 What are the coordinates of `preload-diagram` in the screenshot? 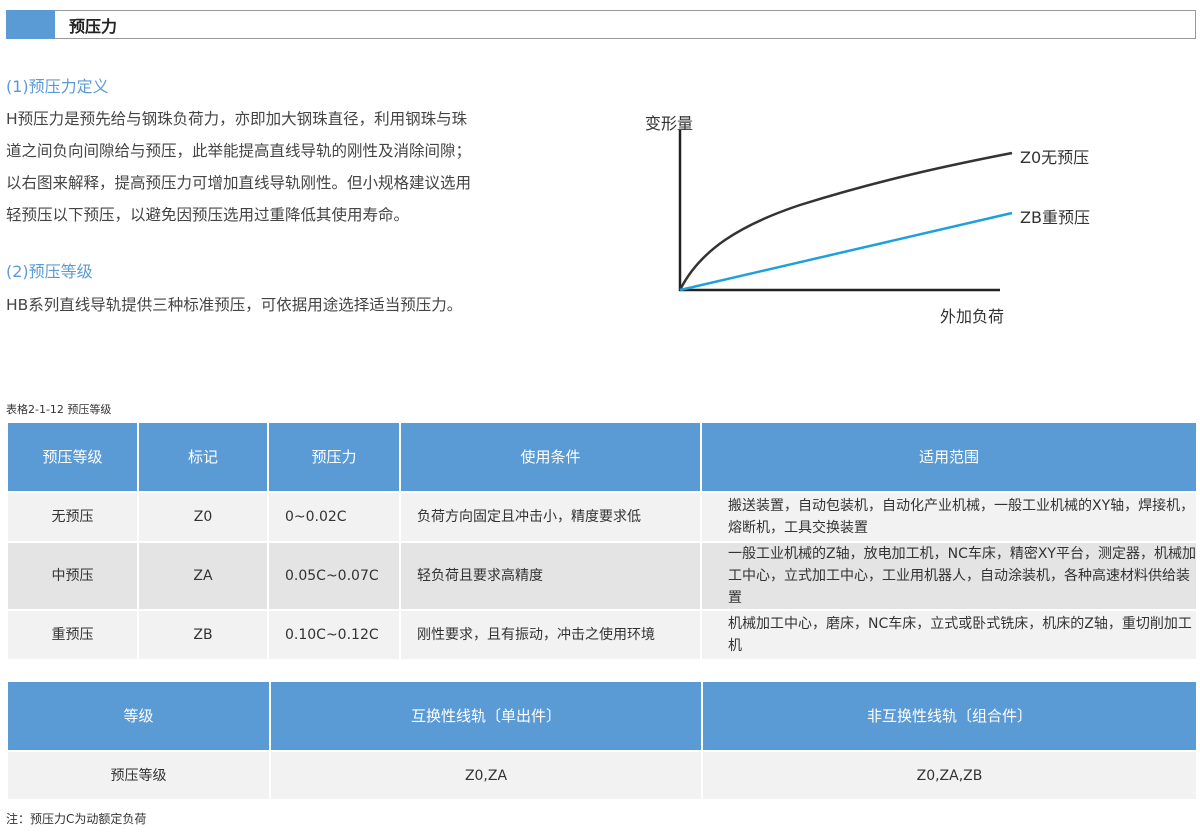 It's located at (845, 211).